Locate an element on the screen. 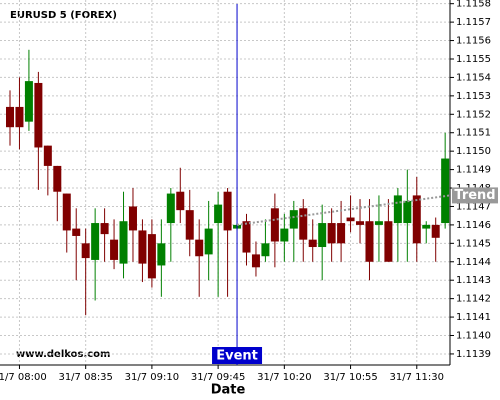 This screenshot has width=500, height=400. y-tick-label: 1.1154 is located at coordinates (473, 77).